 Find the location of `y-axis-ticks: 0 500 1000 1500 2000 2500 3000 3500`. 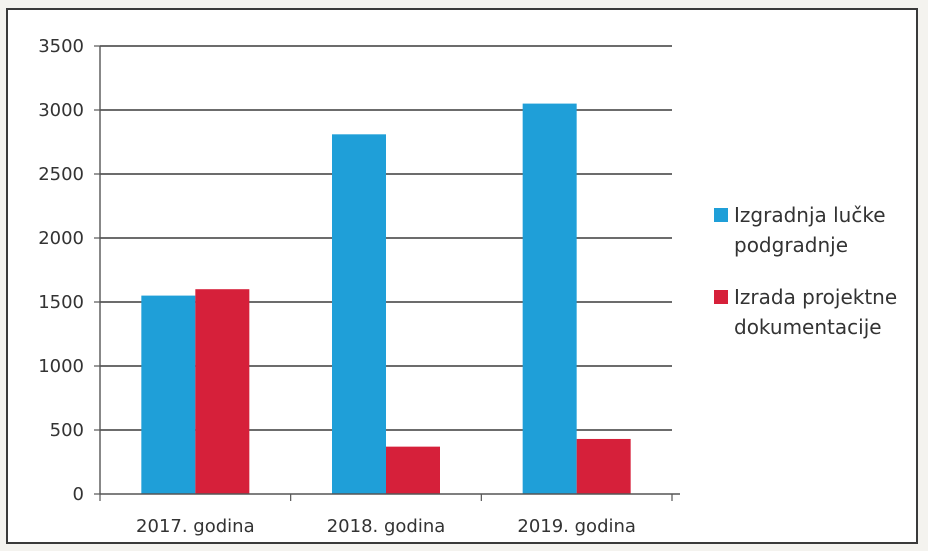

y-axis-ticks: 0 500 1000 1500 2000 2500 3000 3500 is located at coordinates (61, 270).